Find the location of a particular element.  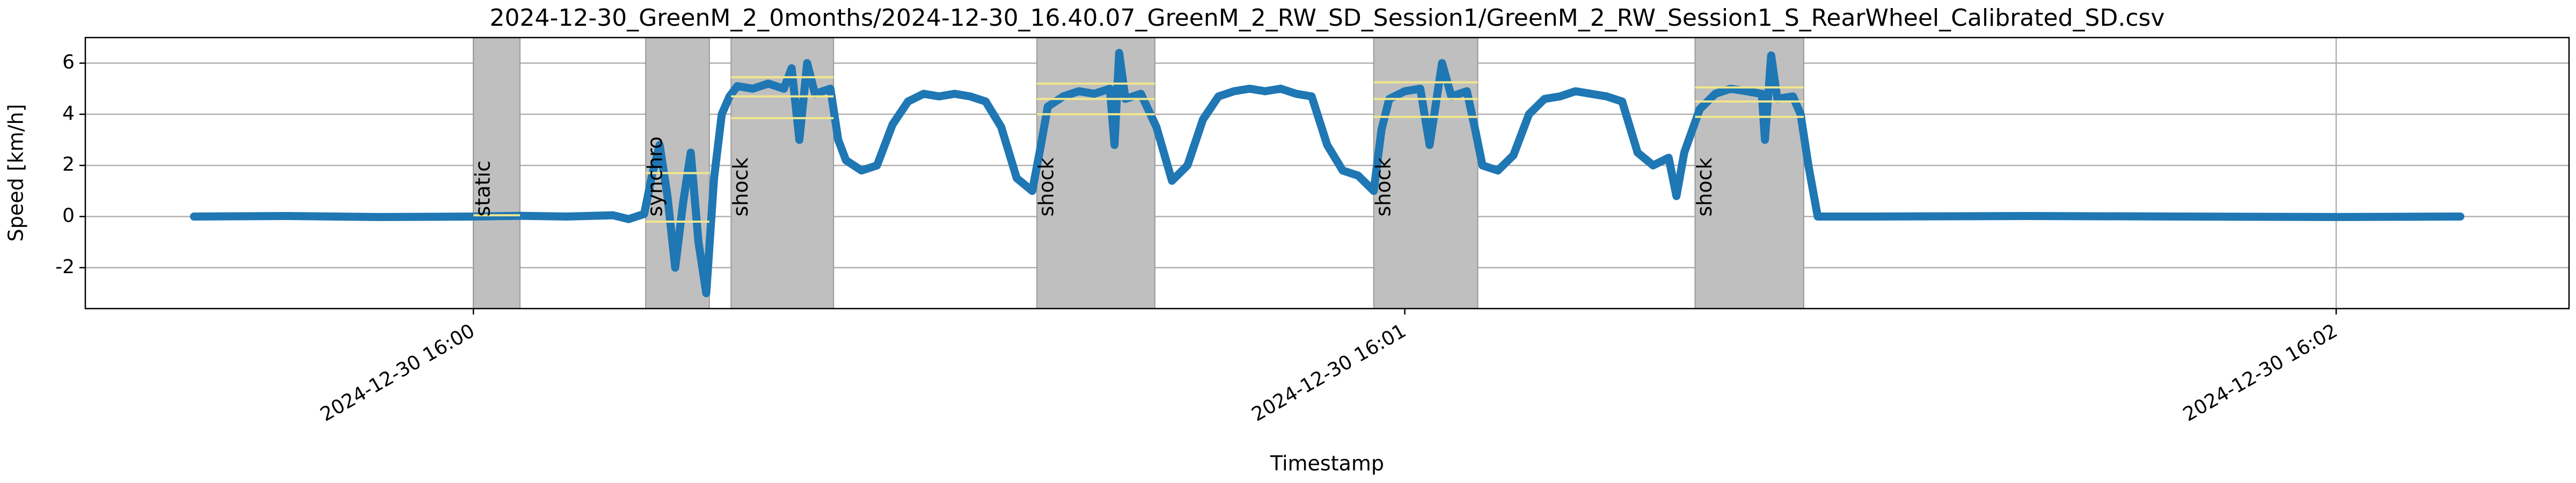

y-tick-label: -2 is located at coordinates (65, 267).